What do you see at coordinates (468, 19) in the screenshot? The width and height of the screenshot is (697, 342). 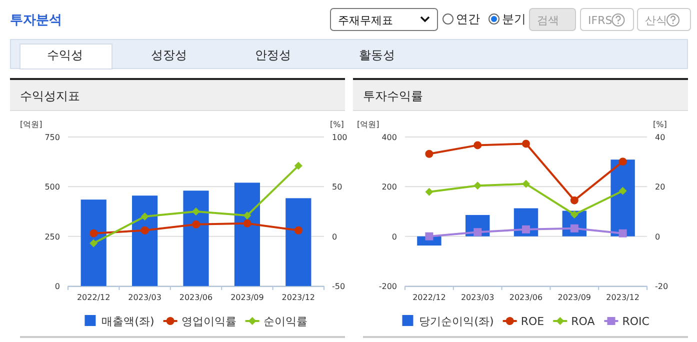 I see `text: 연간` at bounding box center [468, 19].